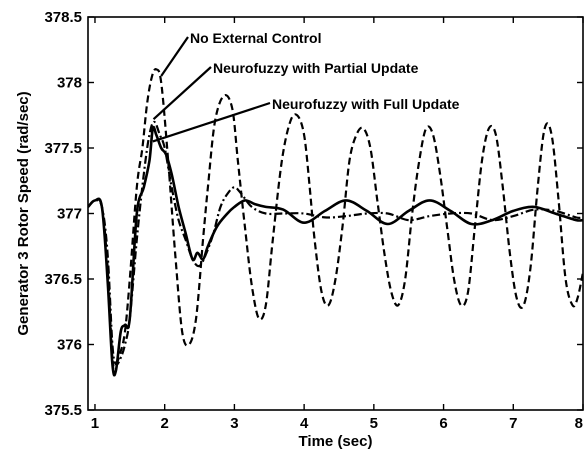 Image resolution: width=588 pixels, height=460 pixels. I want to click on annotation-label: Neurofuzzy with Full Update, so click(366, 104).